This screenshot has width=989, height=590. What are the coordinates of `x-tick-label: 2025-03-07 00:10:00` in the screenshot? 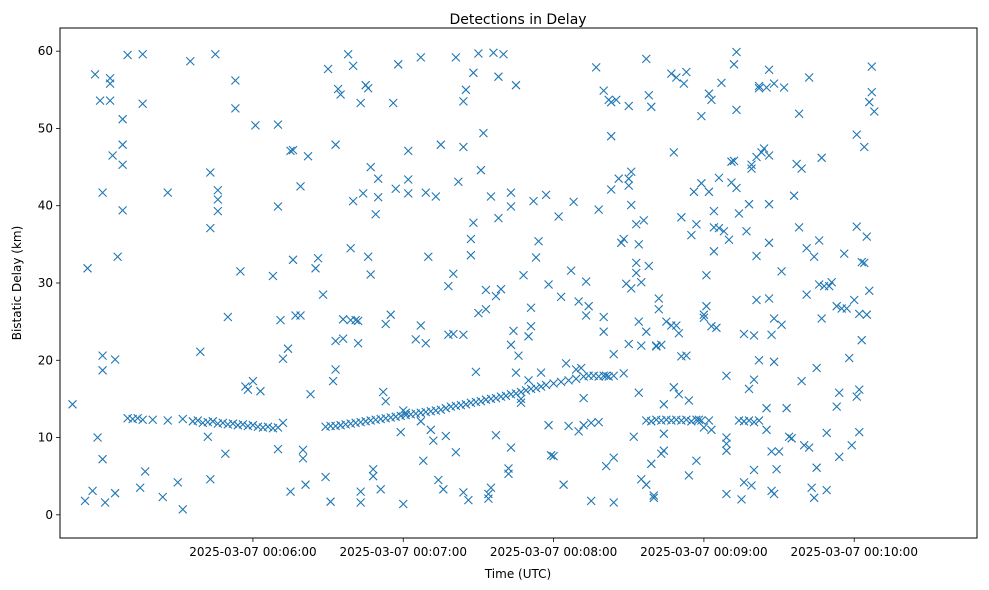 It's located at (854, 552).